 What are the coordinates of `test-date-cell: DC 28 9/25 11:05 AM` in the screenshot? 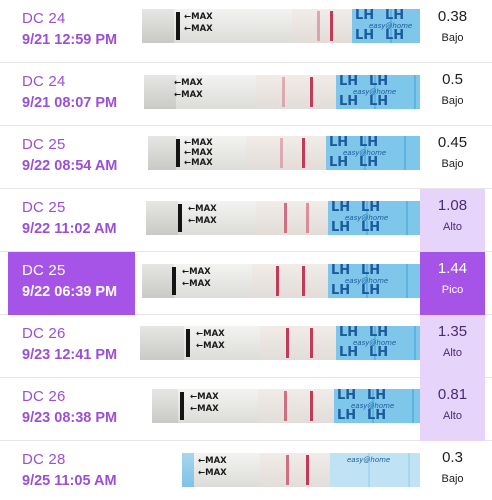 It's located at (71, 470).